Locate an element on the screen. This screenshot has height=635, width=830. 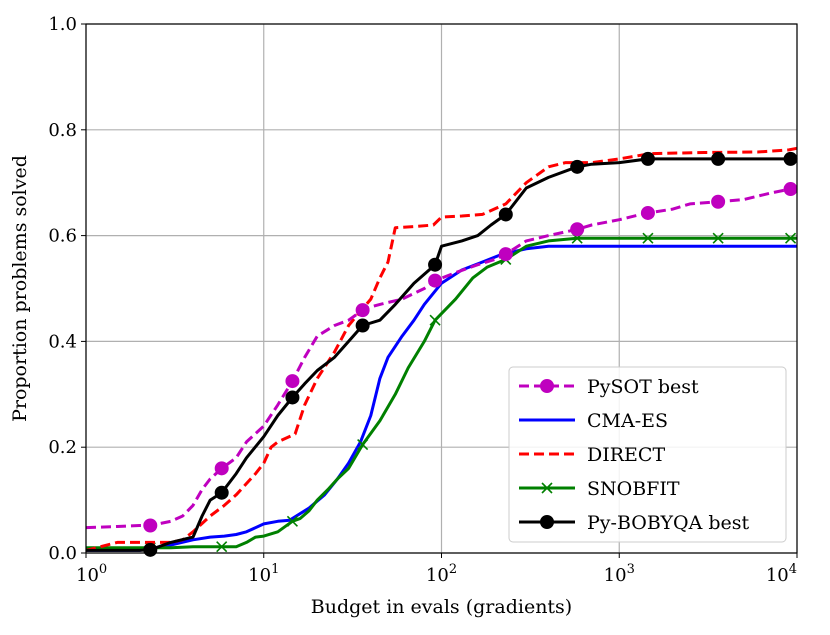
x-tick-label: 10¹ is located at coordinates (263, 574).